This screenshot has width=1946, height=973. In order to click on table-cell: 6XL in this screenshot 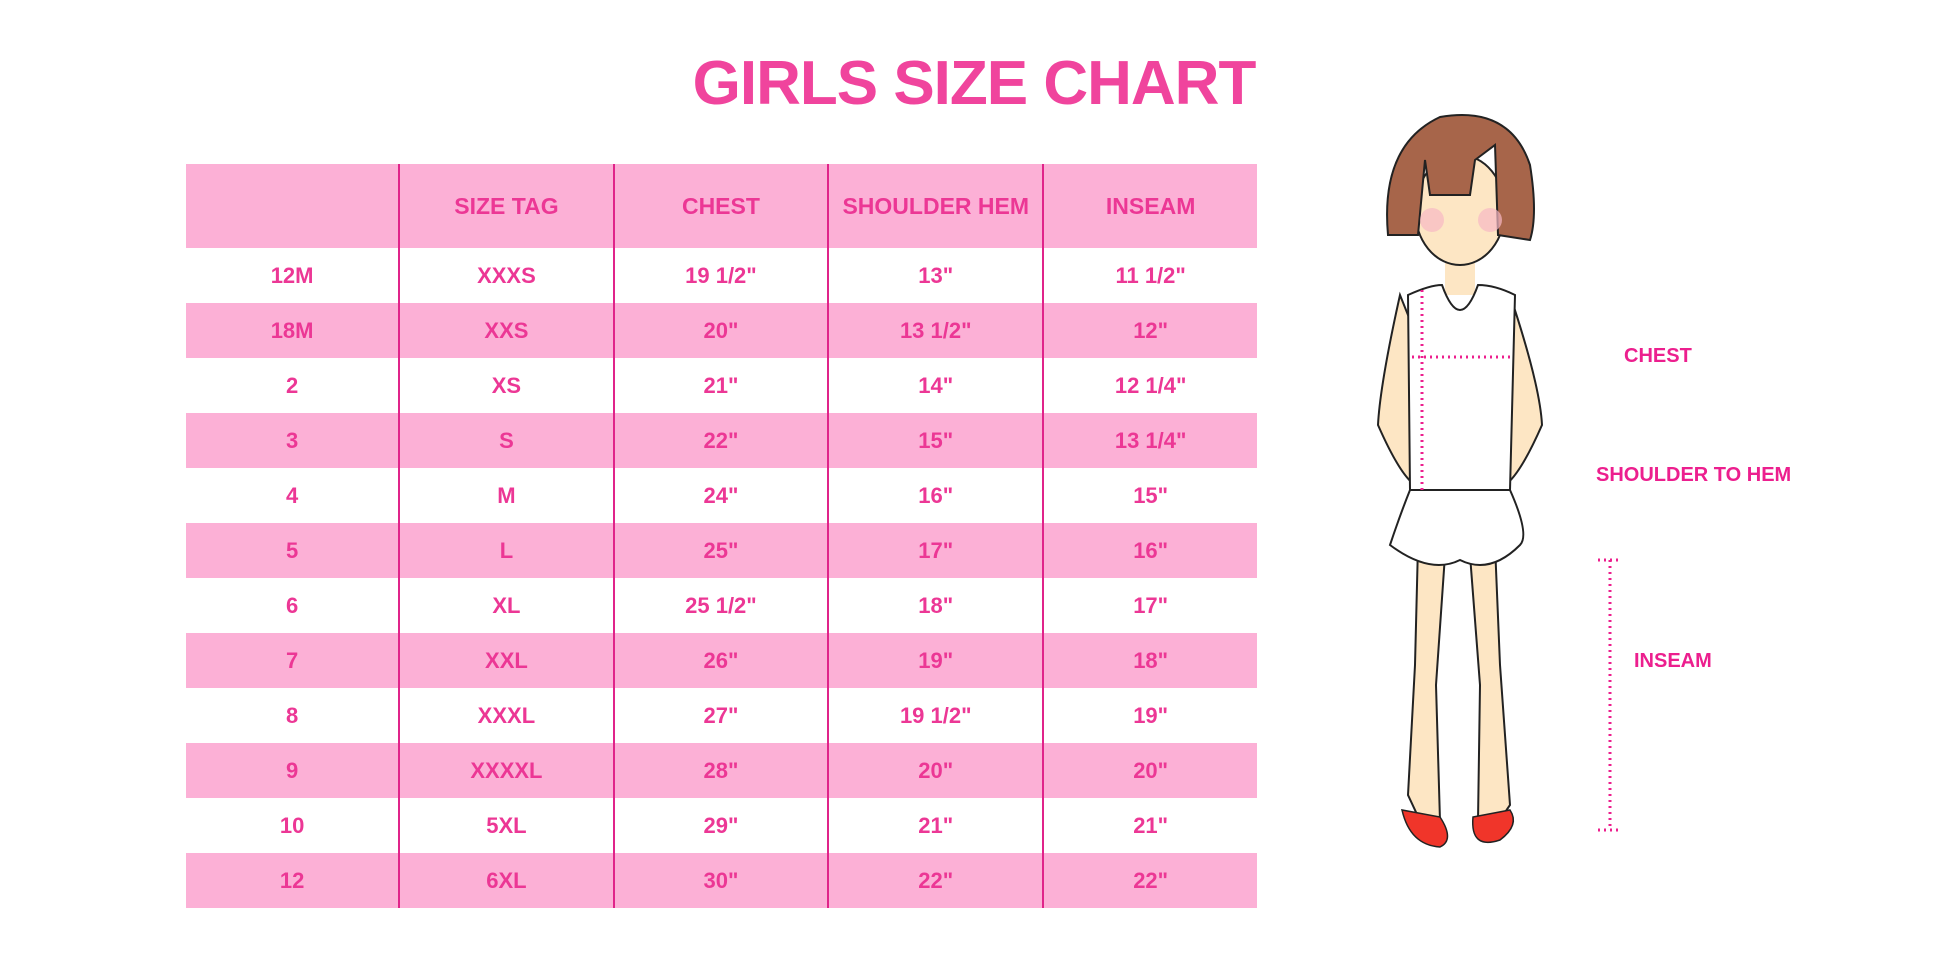, I will do `click(506, 880)`.